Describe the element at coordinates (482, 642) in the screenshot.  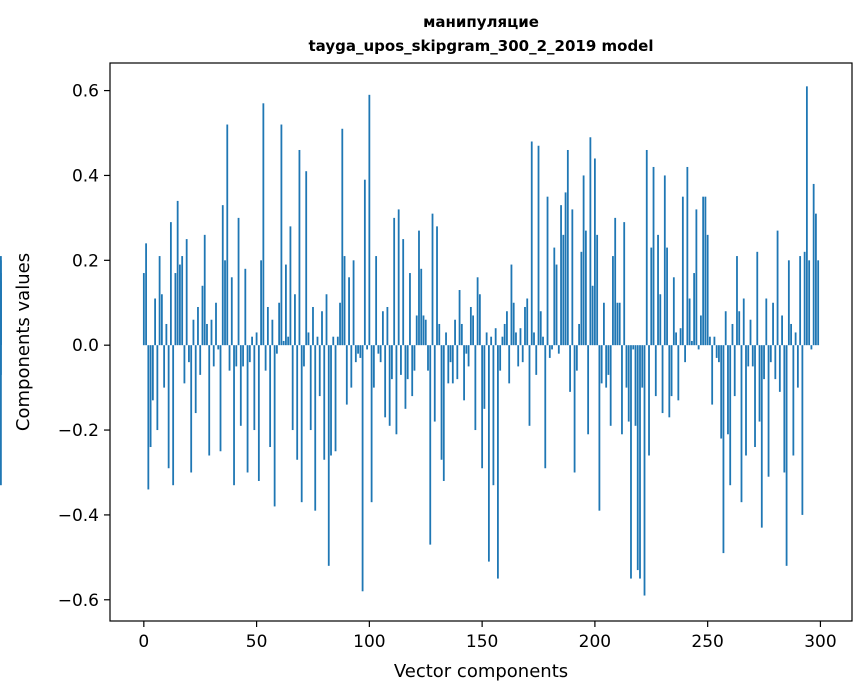
I see `x-tick-label: 150` at that location.